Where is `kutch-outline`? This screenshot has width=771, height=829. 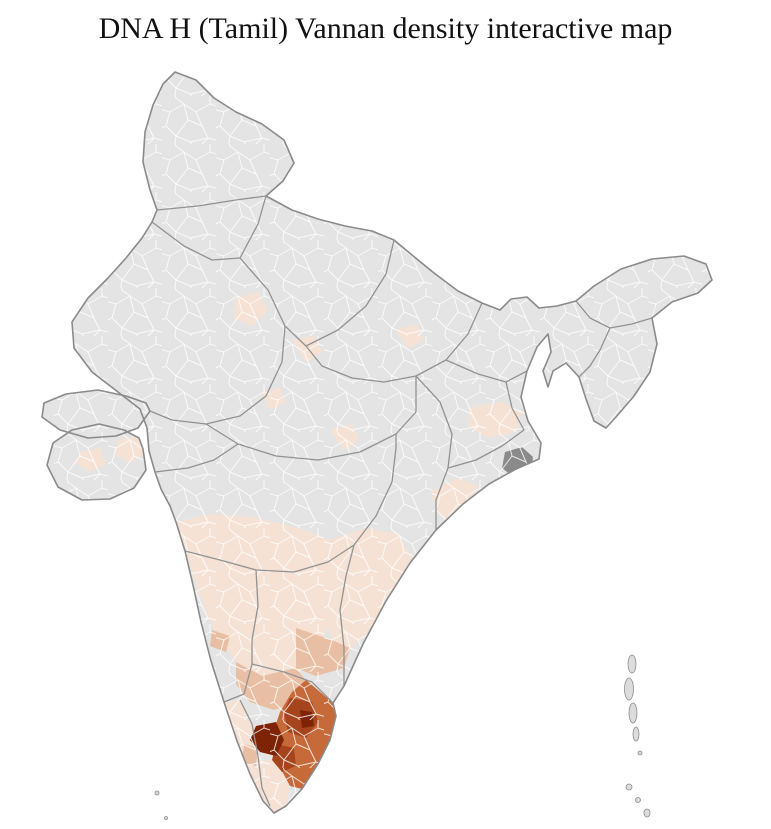 kutch-outline is located at coordinates (96, 414).